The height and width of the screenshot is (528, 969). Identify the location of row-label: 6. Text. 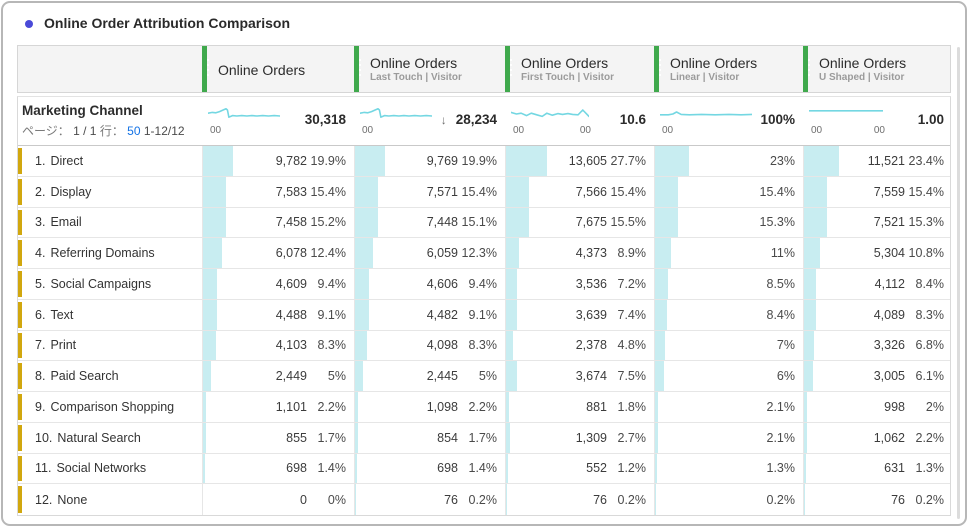
(110, 315).